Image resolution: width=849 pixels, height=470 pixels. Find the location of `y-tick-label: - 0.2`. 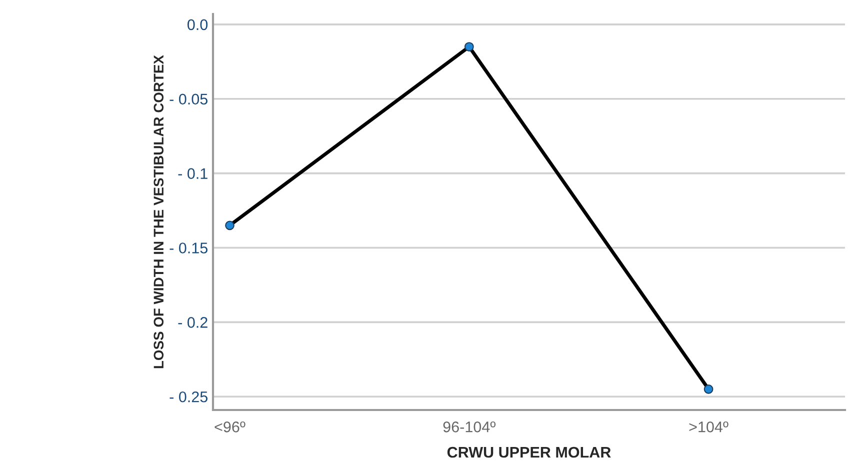

y-tick-label: - 0.2 is located at coordinates (193, 322).